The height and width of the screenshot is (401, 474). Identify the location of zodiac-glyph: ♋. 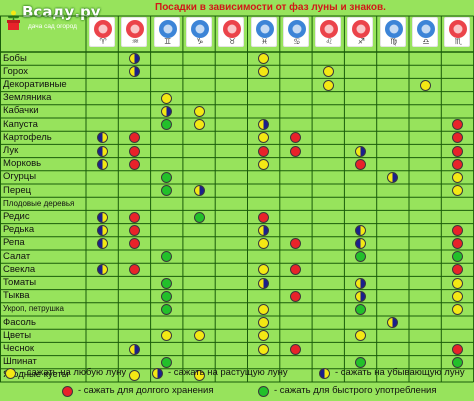
(297, 41).